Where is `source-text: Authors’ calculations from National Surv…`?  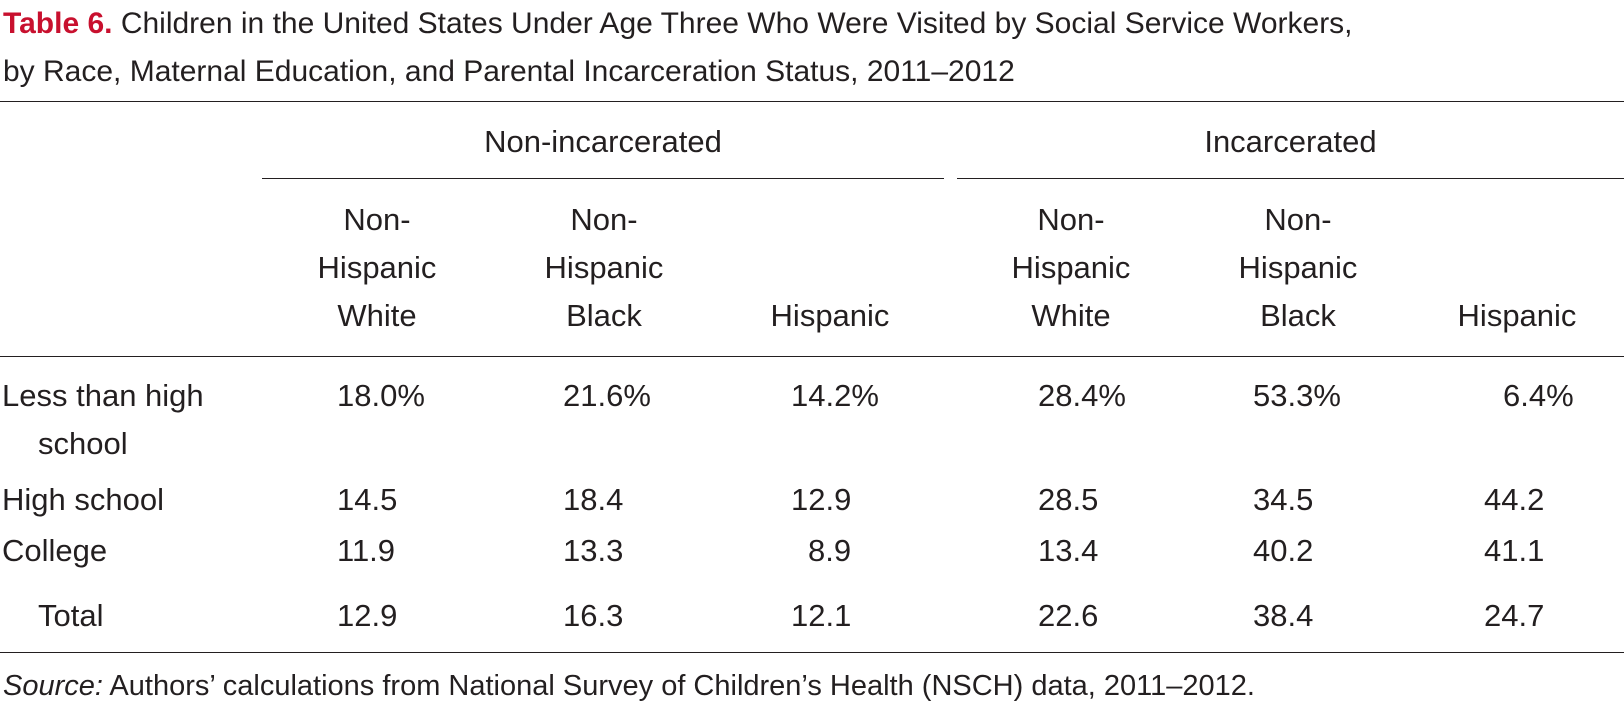
source-text: Authors’ calculations from National Surv… is located at coordinates (678, 686).